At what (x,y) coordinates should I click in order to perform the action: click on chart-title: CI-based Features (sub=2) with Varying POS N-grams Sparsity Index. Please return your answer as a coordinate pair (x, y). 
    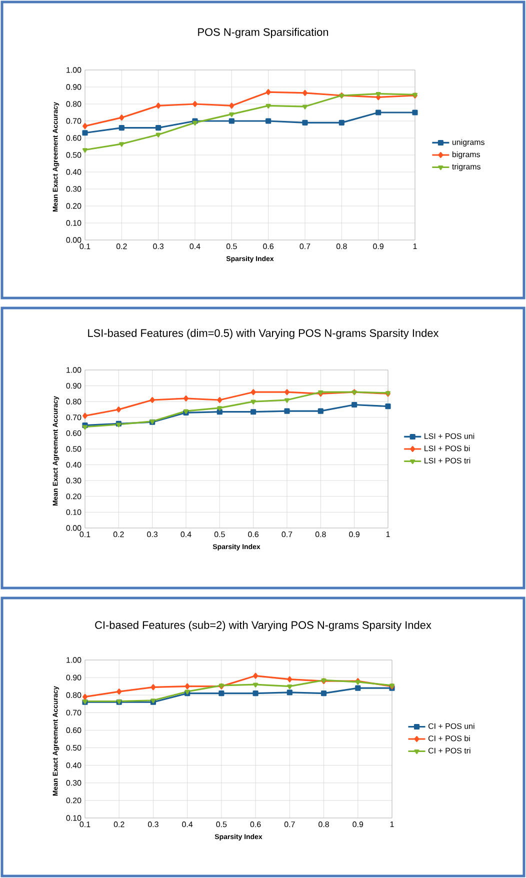
    Looking at the image, I should click on (263, 626).